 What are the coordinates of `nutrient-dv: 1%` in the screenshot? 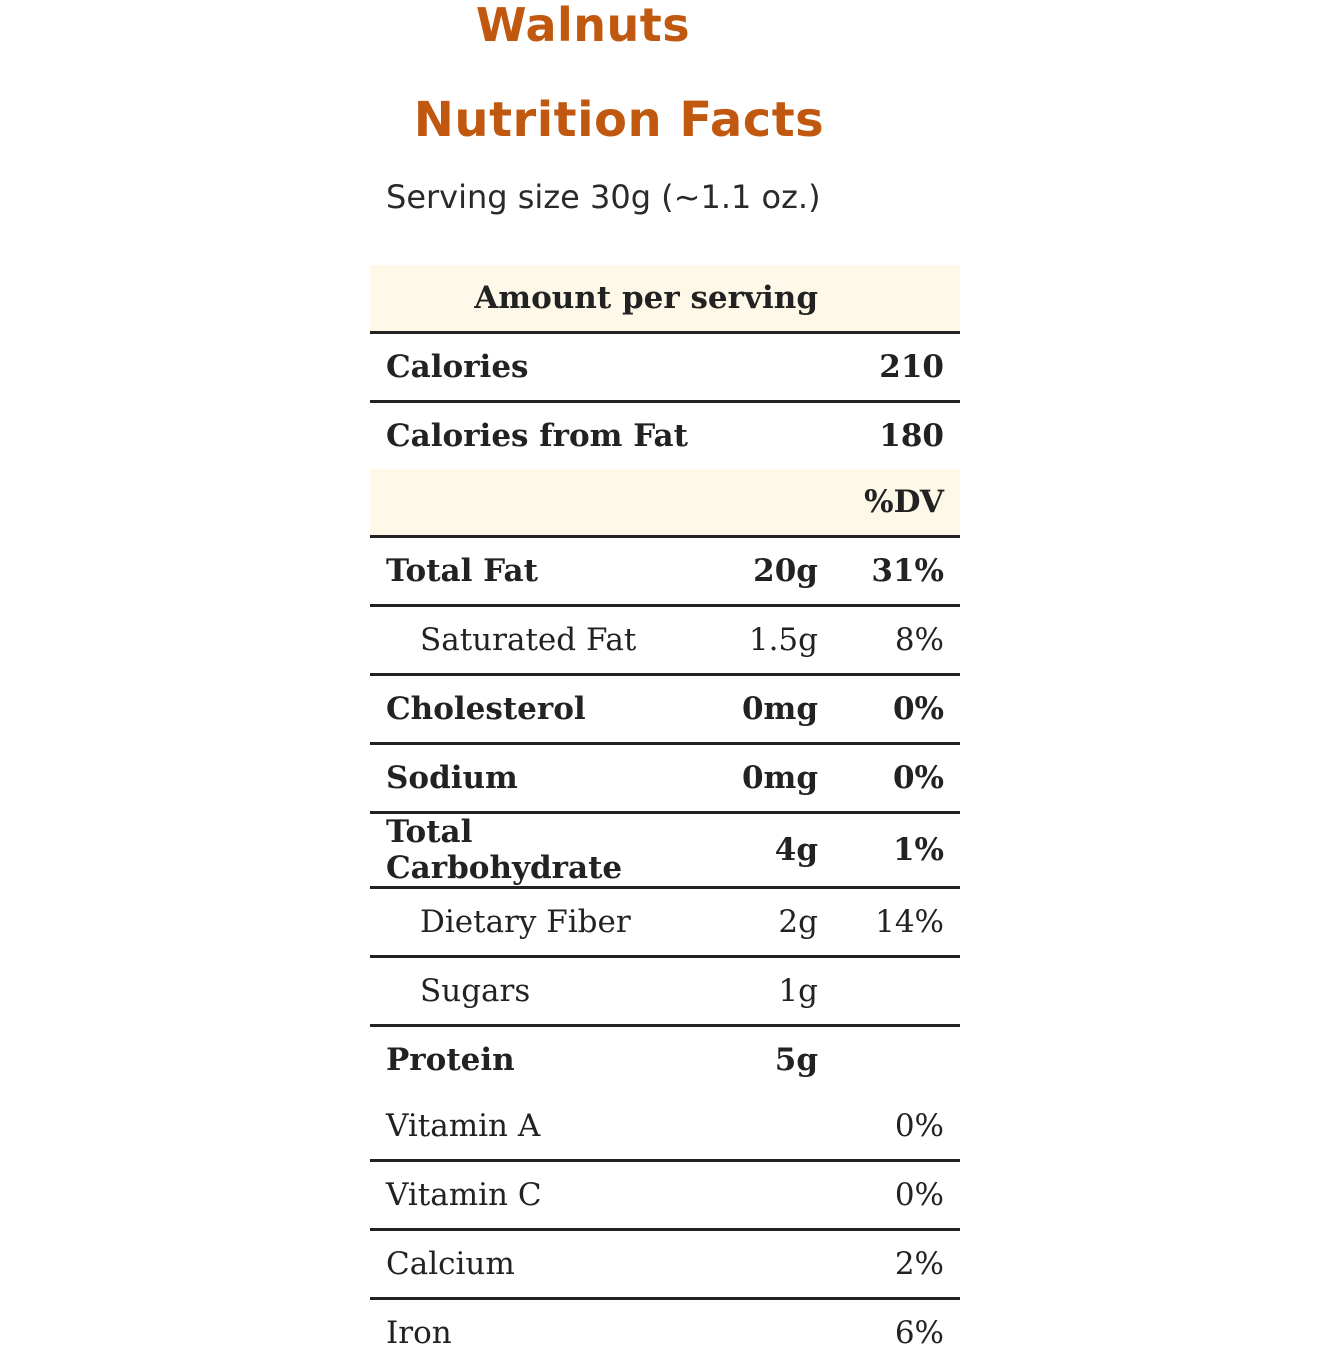 It's located at (889, 850).